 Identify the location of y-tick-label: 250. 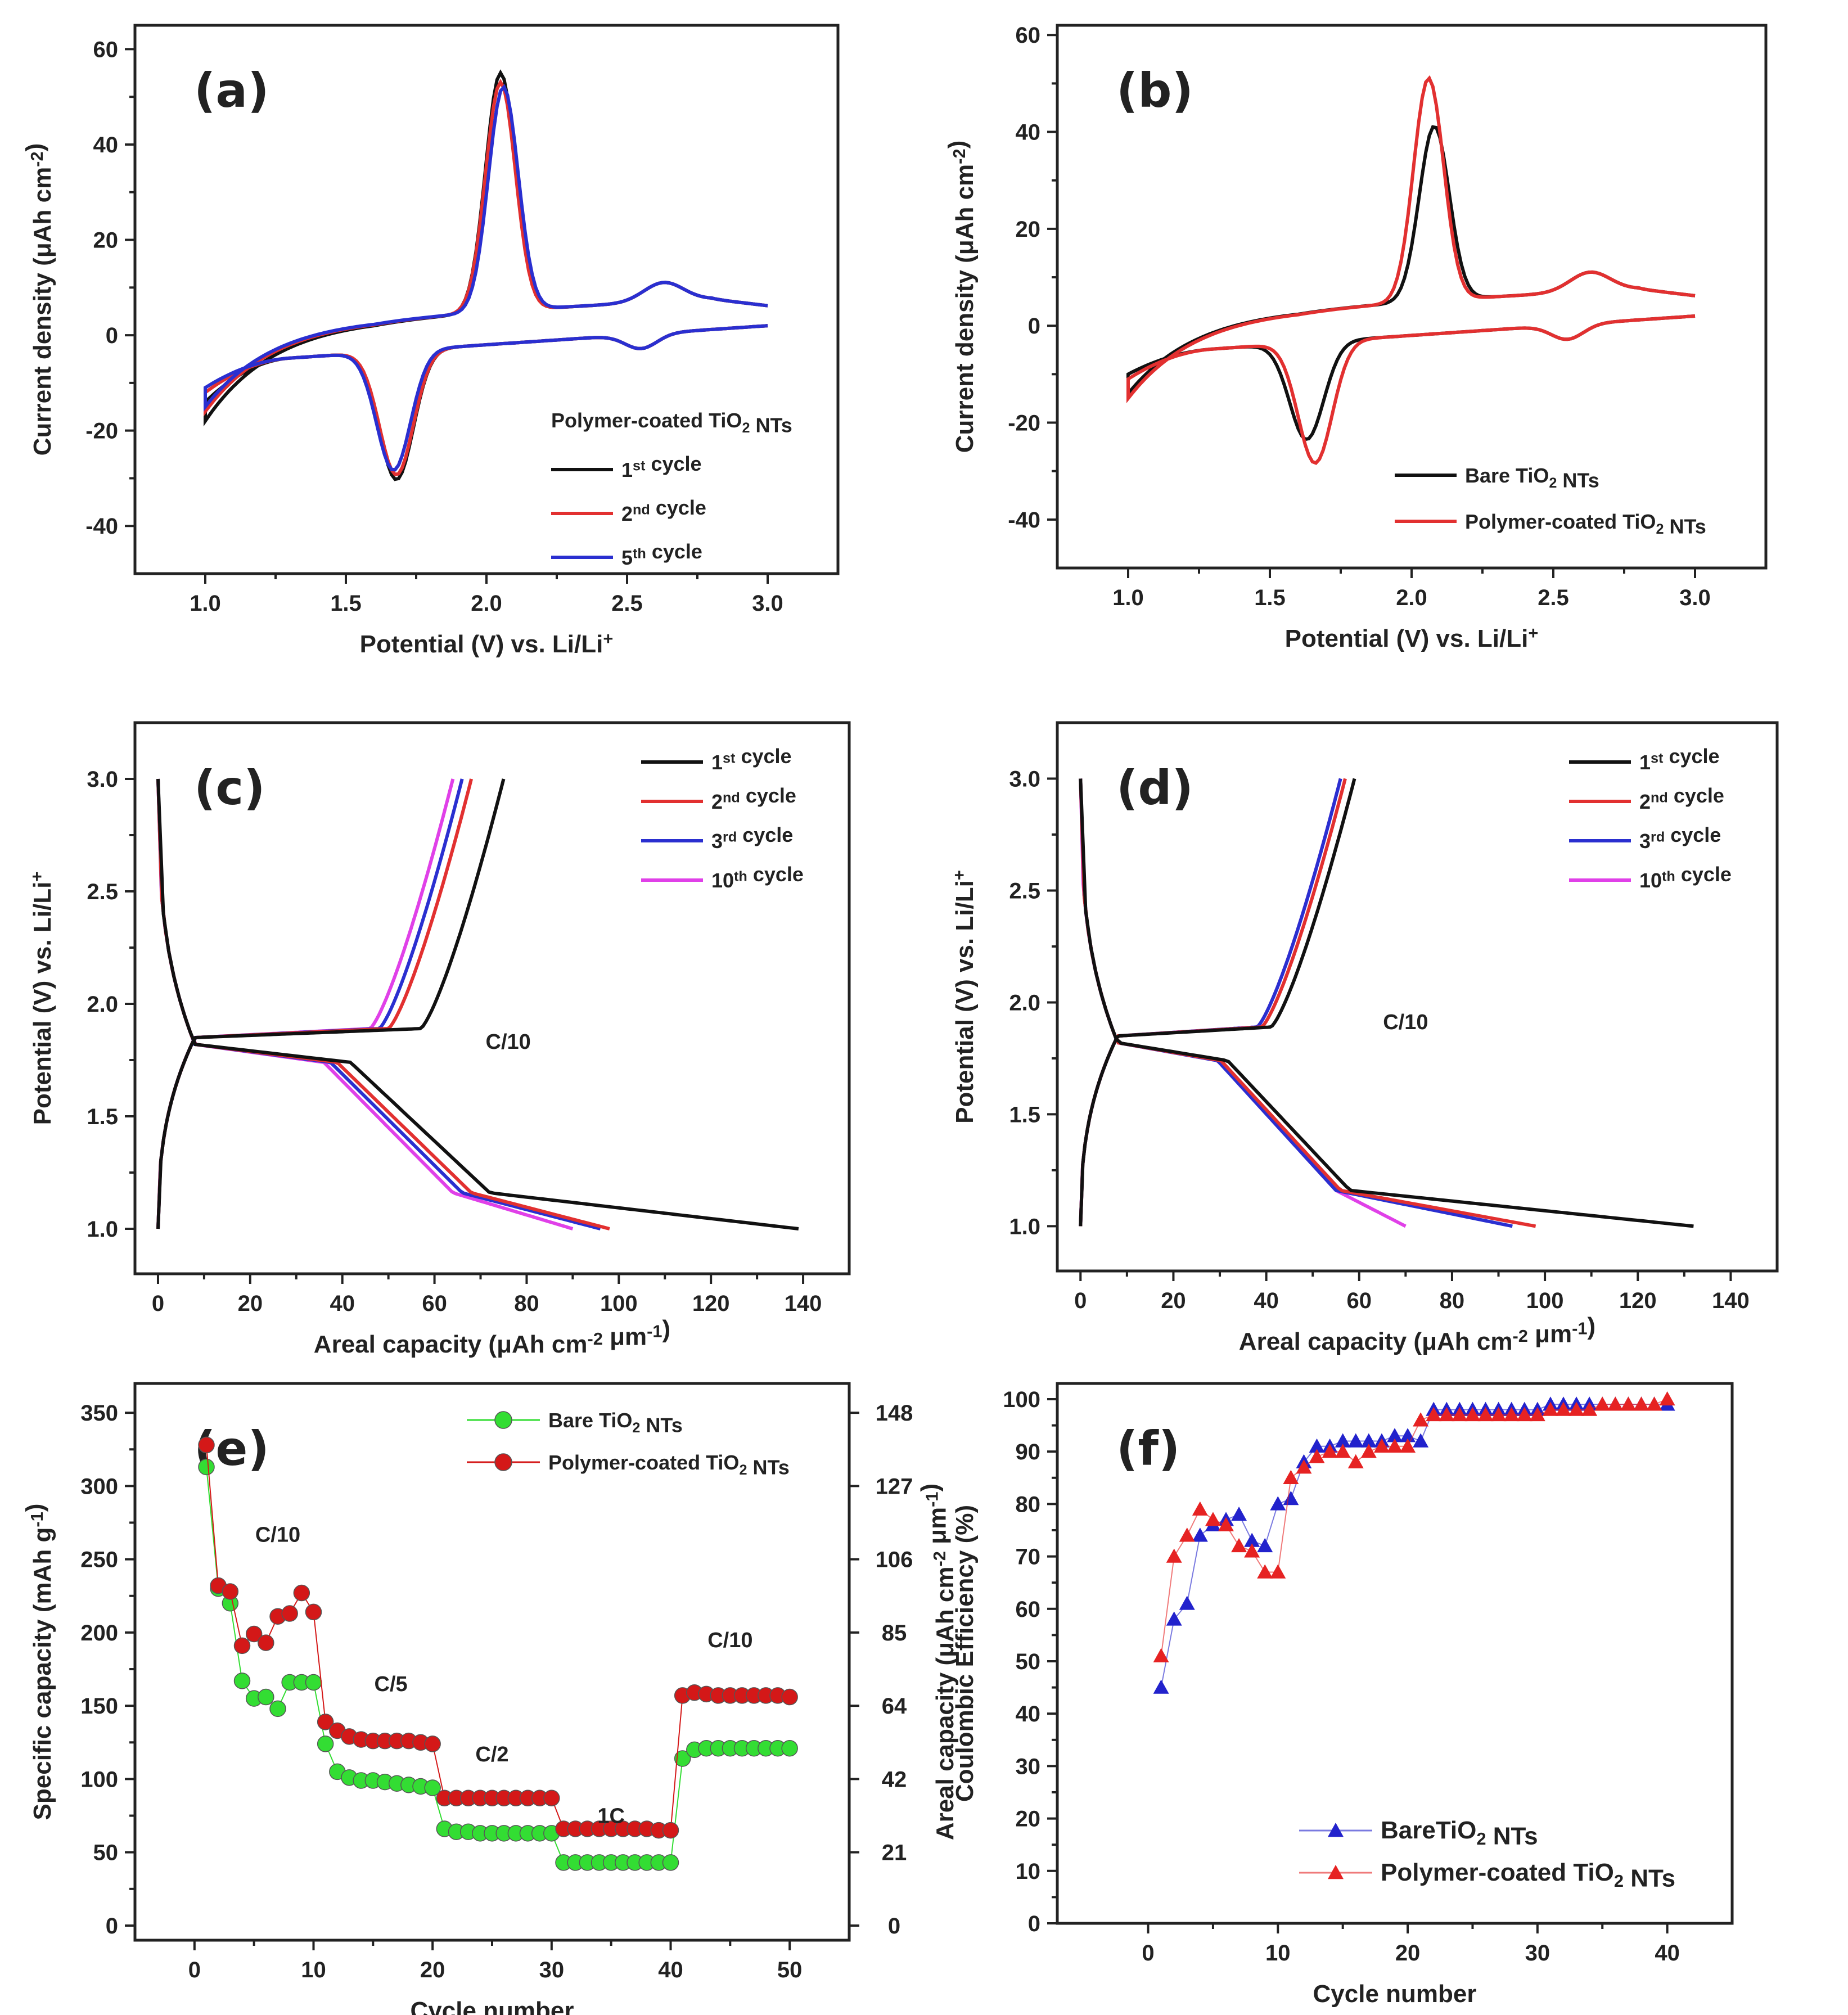
(99, 1560).